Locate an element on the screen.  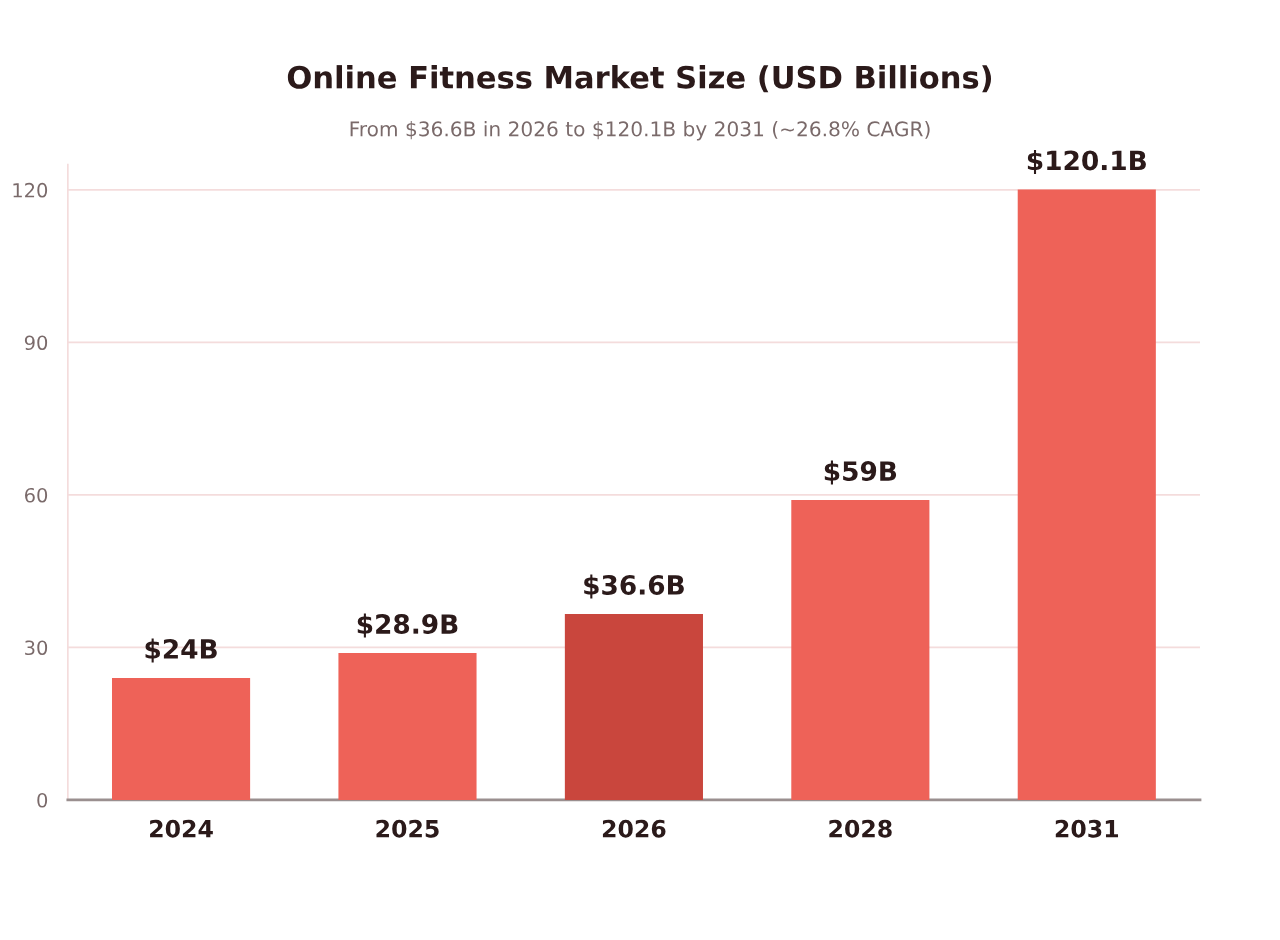
x-tick-label: 2024 is located at coordinates (181, 828).